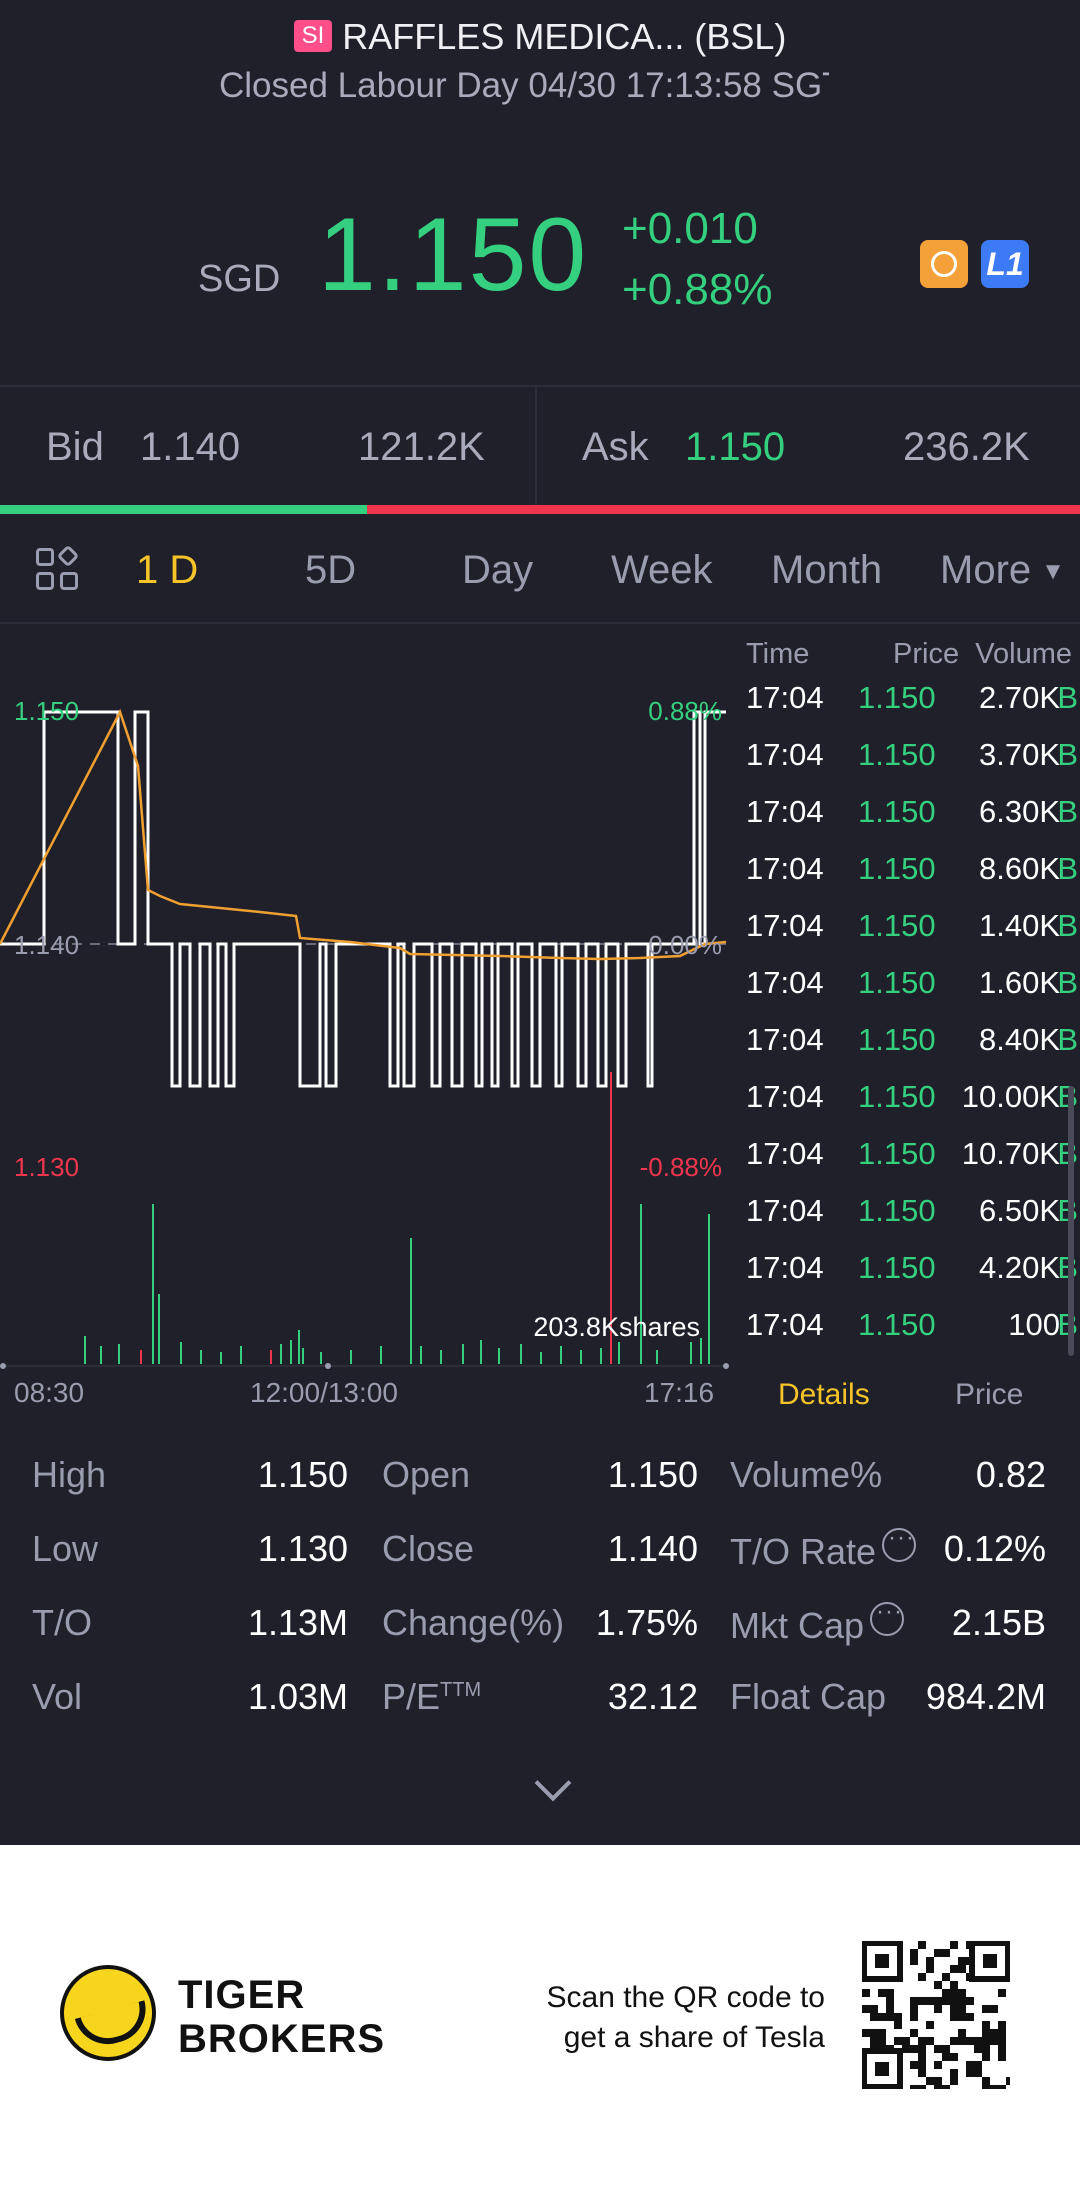 This screenshot has height=2189, width=1080. I want to click on qr-code-icon, so click(936, 2015).